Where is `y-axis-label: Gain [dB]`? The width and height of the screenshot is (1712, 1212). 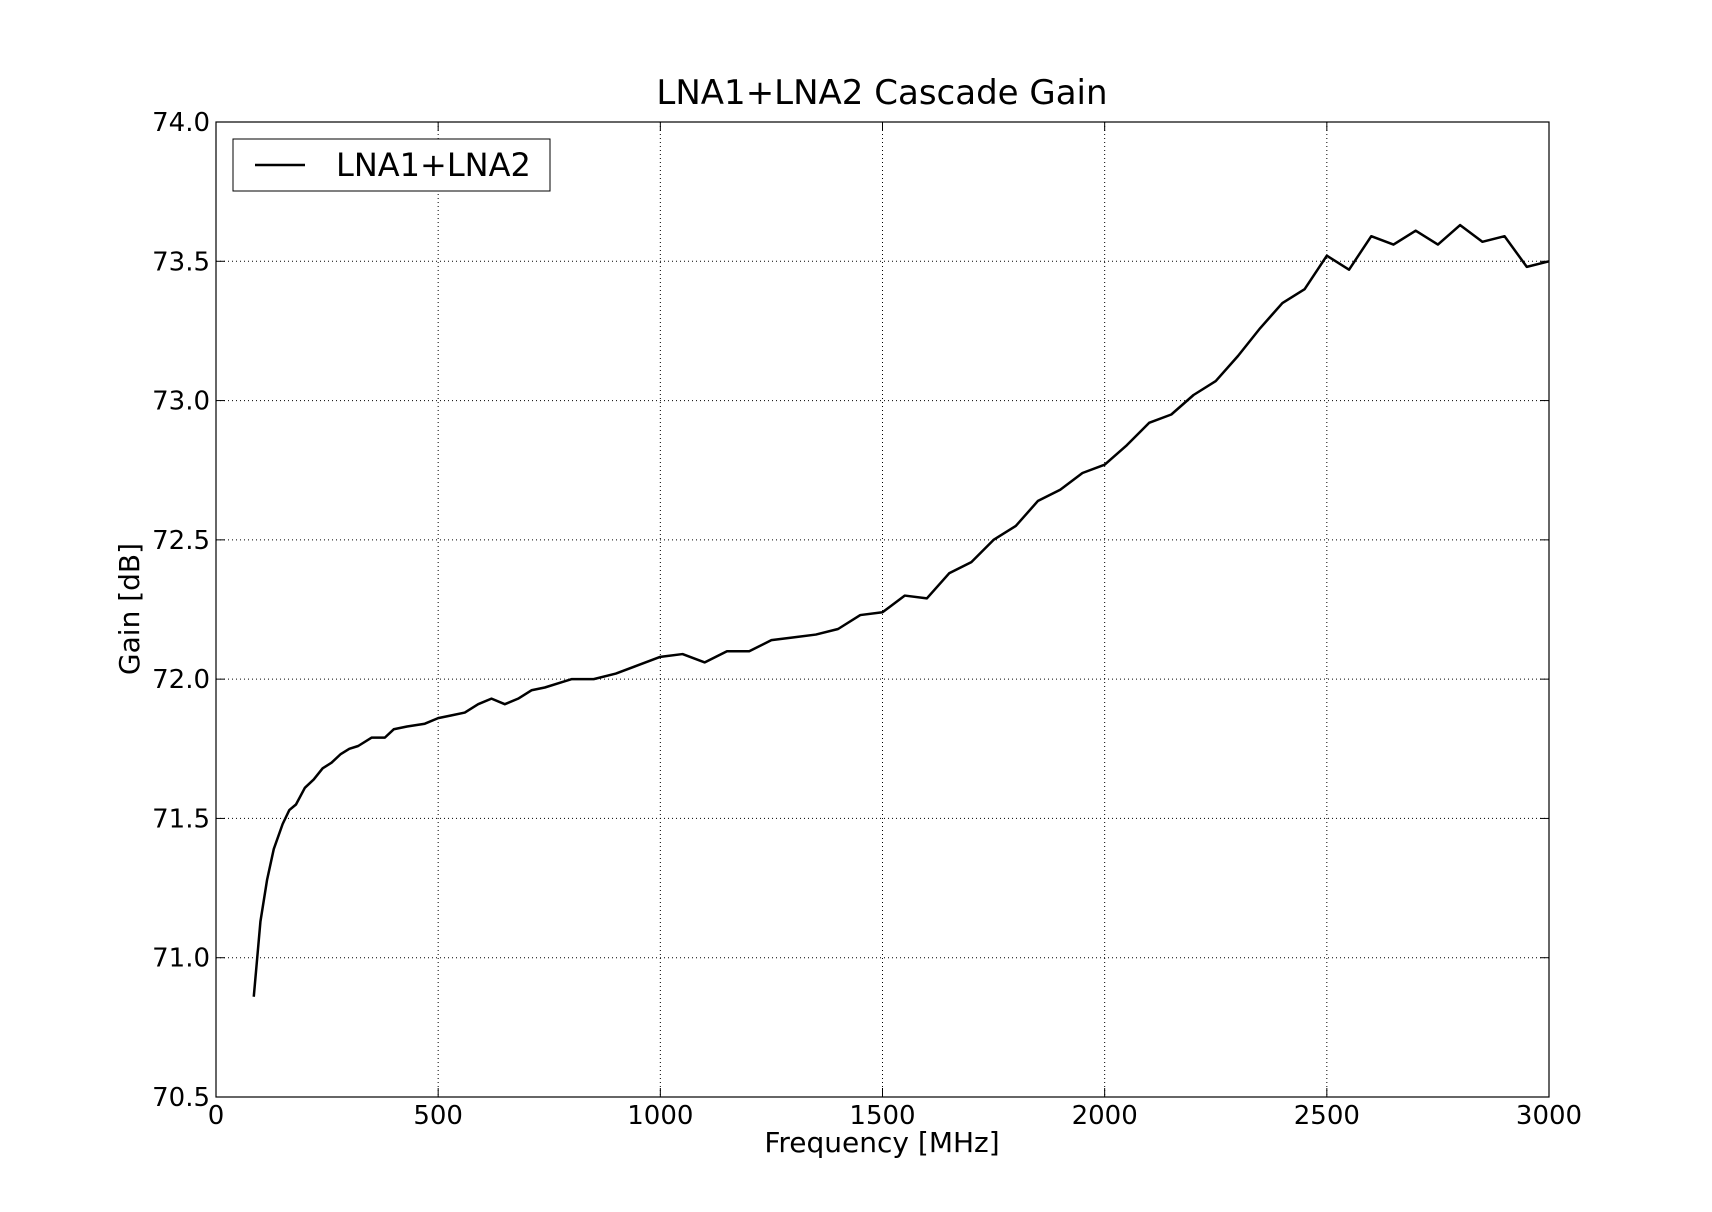
y-axis-label: Gain [dB] is located at coordinates (129, 609).